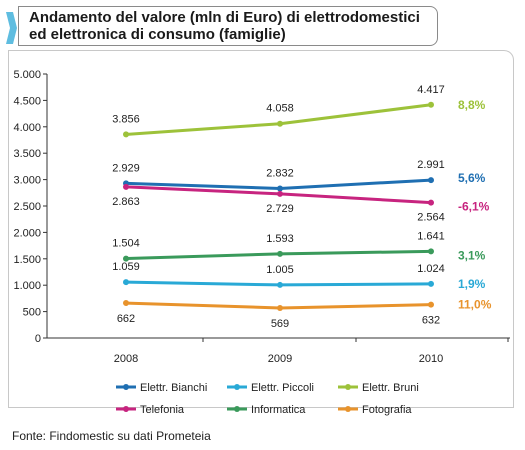  I want to click on legend-label: Elettr. Bianchi, so click(173, 388).